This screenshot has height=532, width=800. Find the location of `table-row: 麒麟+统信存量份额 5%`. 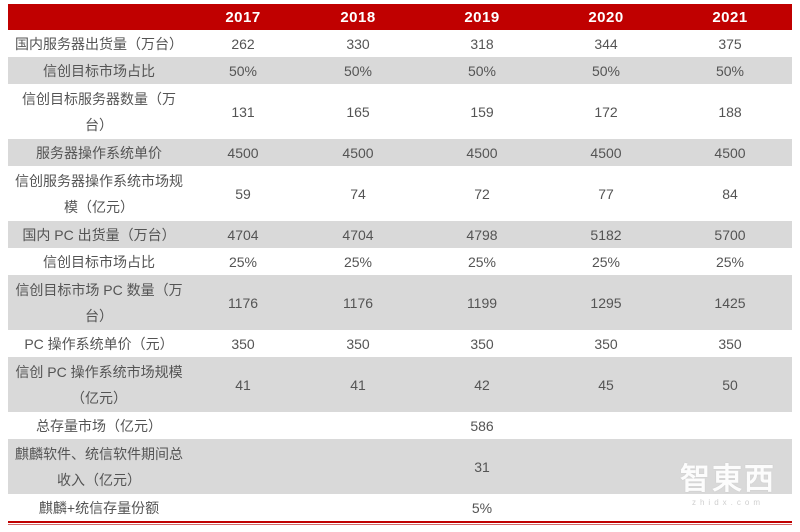

table-row: 麒麟+统信存量份额 5% is located at coordinates (400, 507).